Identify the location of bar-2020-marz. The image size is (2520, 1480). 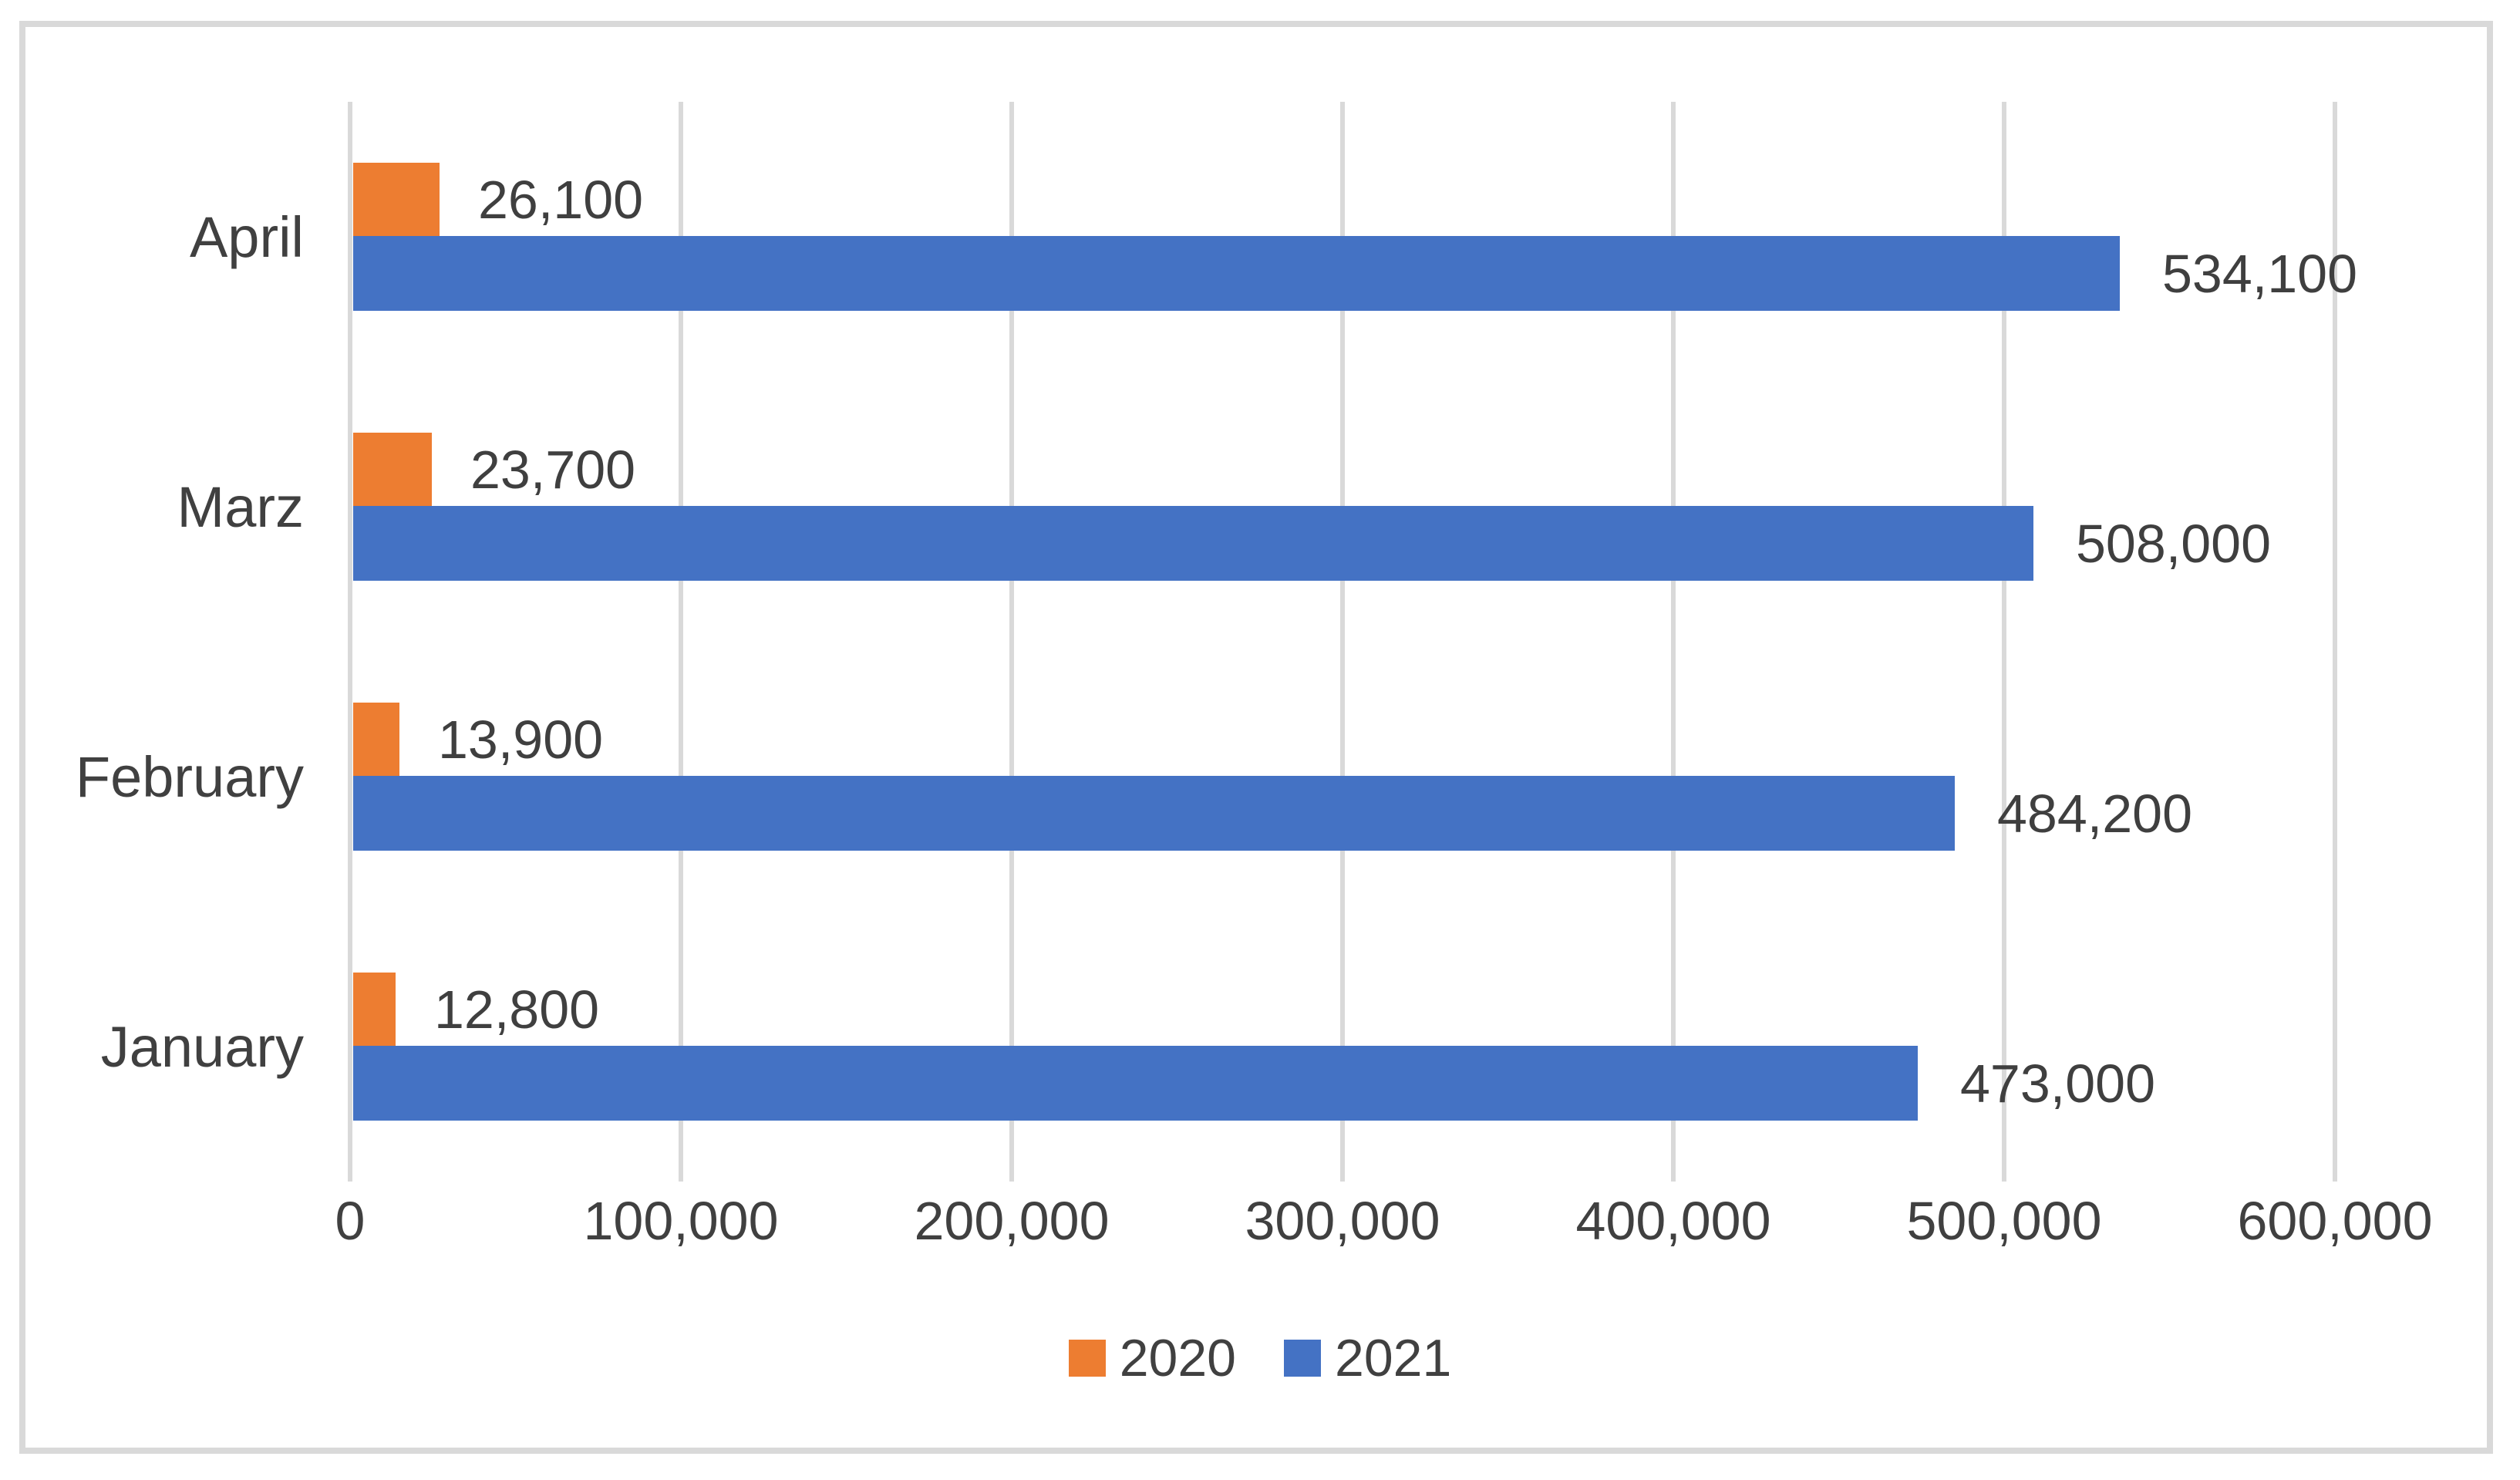
(392, 469).